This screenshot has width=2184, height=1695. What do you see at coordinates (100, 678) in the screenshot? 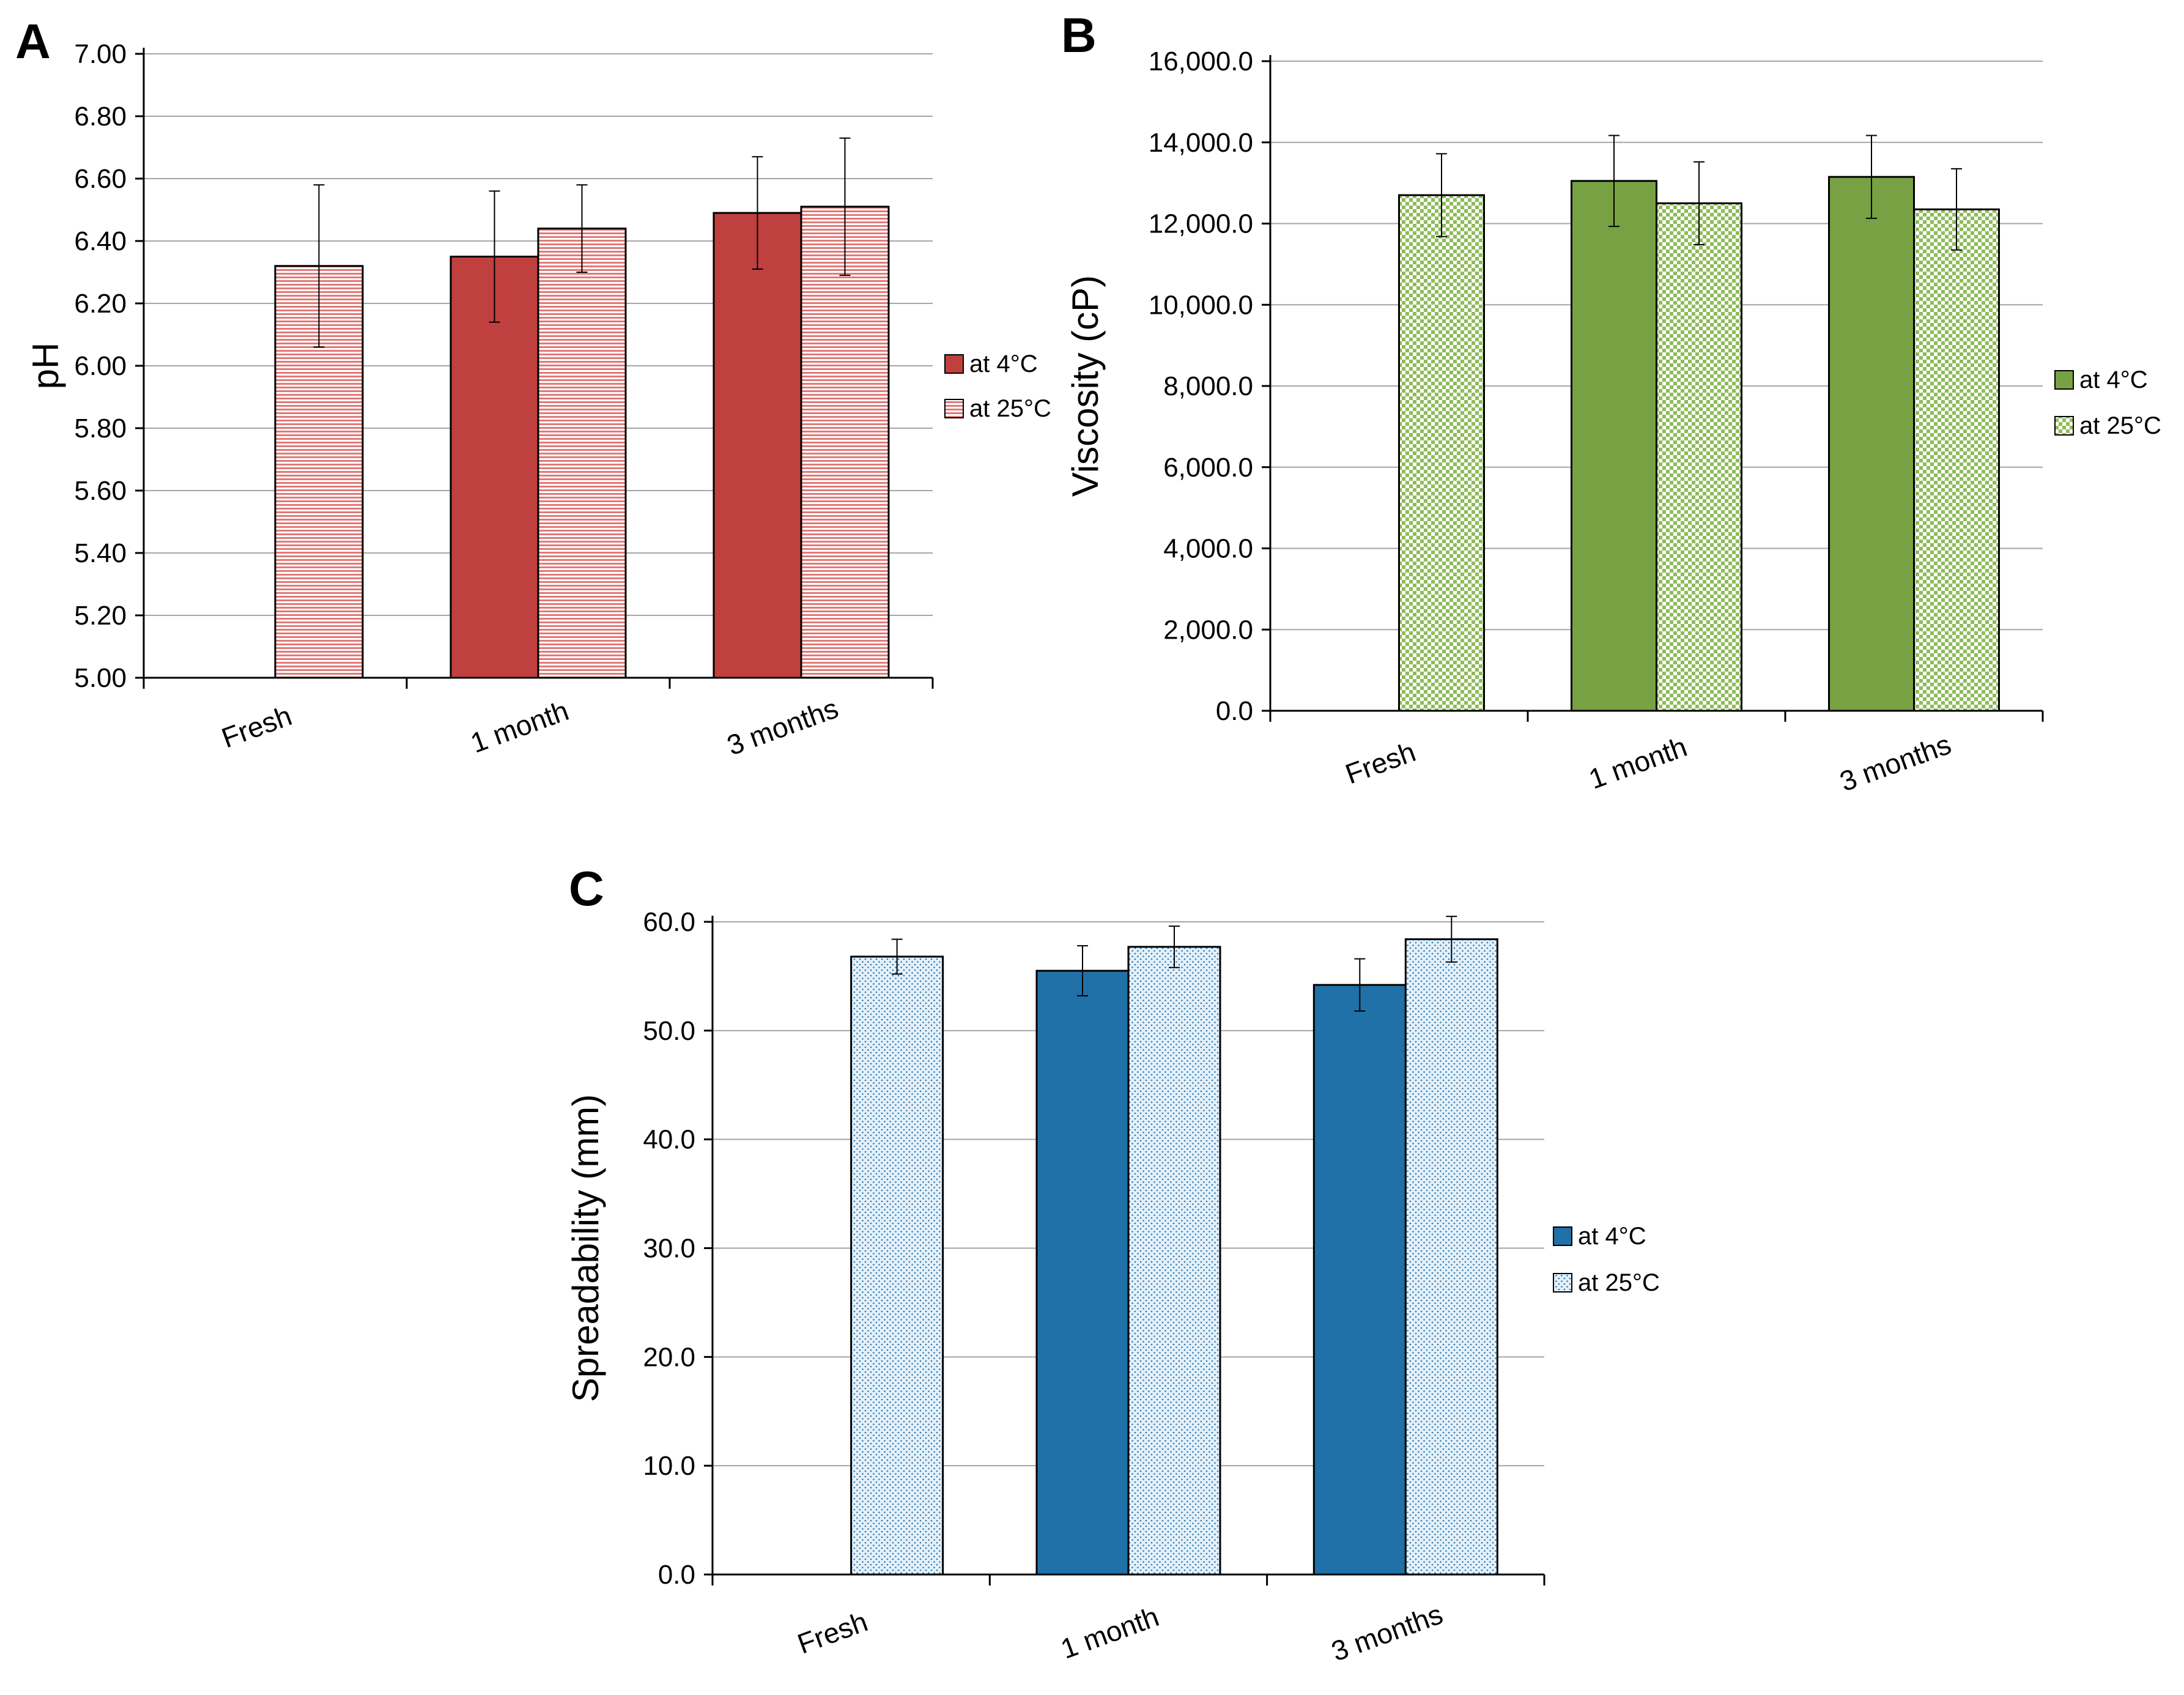
I see `y-tick-label: 5.00` at bounding box center [100, 678].